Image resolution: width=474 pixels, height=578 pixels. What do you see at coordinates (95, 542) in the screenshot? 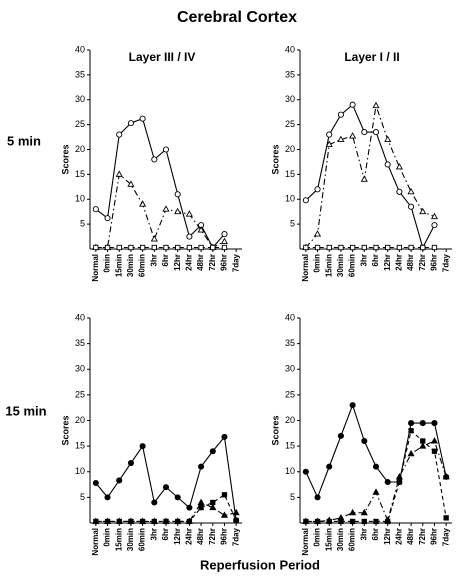
I see `x-tick-label: Normal` at bounding box center [95, 542].